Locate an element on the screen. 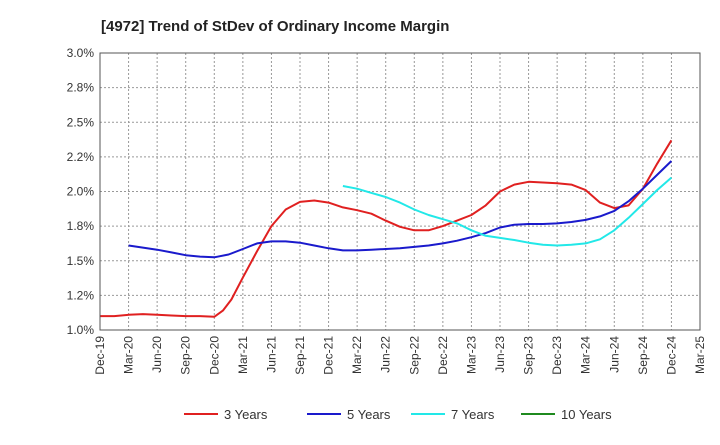 The image size is (720, 445). x-tick-label: Jun-20 is located at coordinates (157, 354).